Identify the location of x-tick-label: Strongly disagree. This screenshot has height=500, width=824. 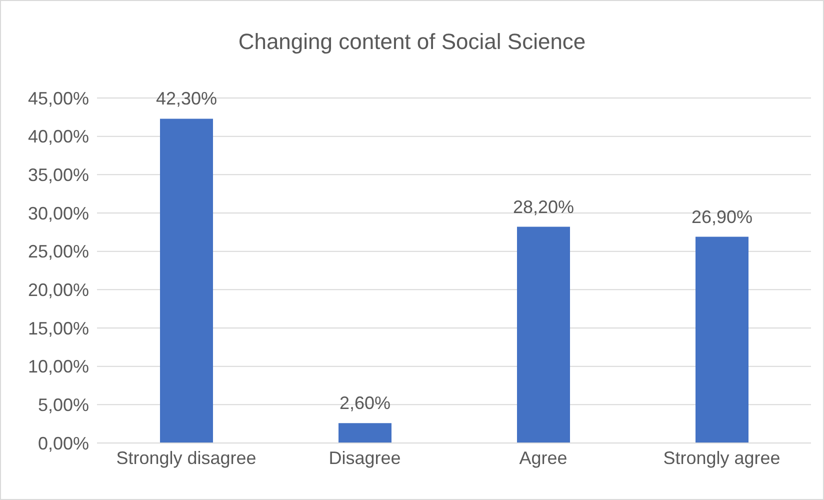
(186, 458).